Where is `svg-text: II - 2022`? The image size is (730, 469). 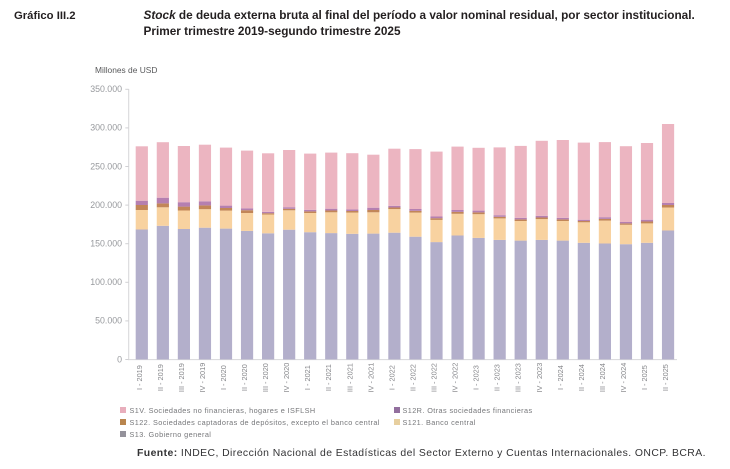 svg-text: II - 2022 is located at coordinates (413, 377).